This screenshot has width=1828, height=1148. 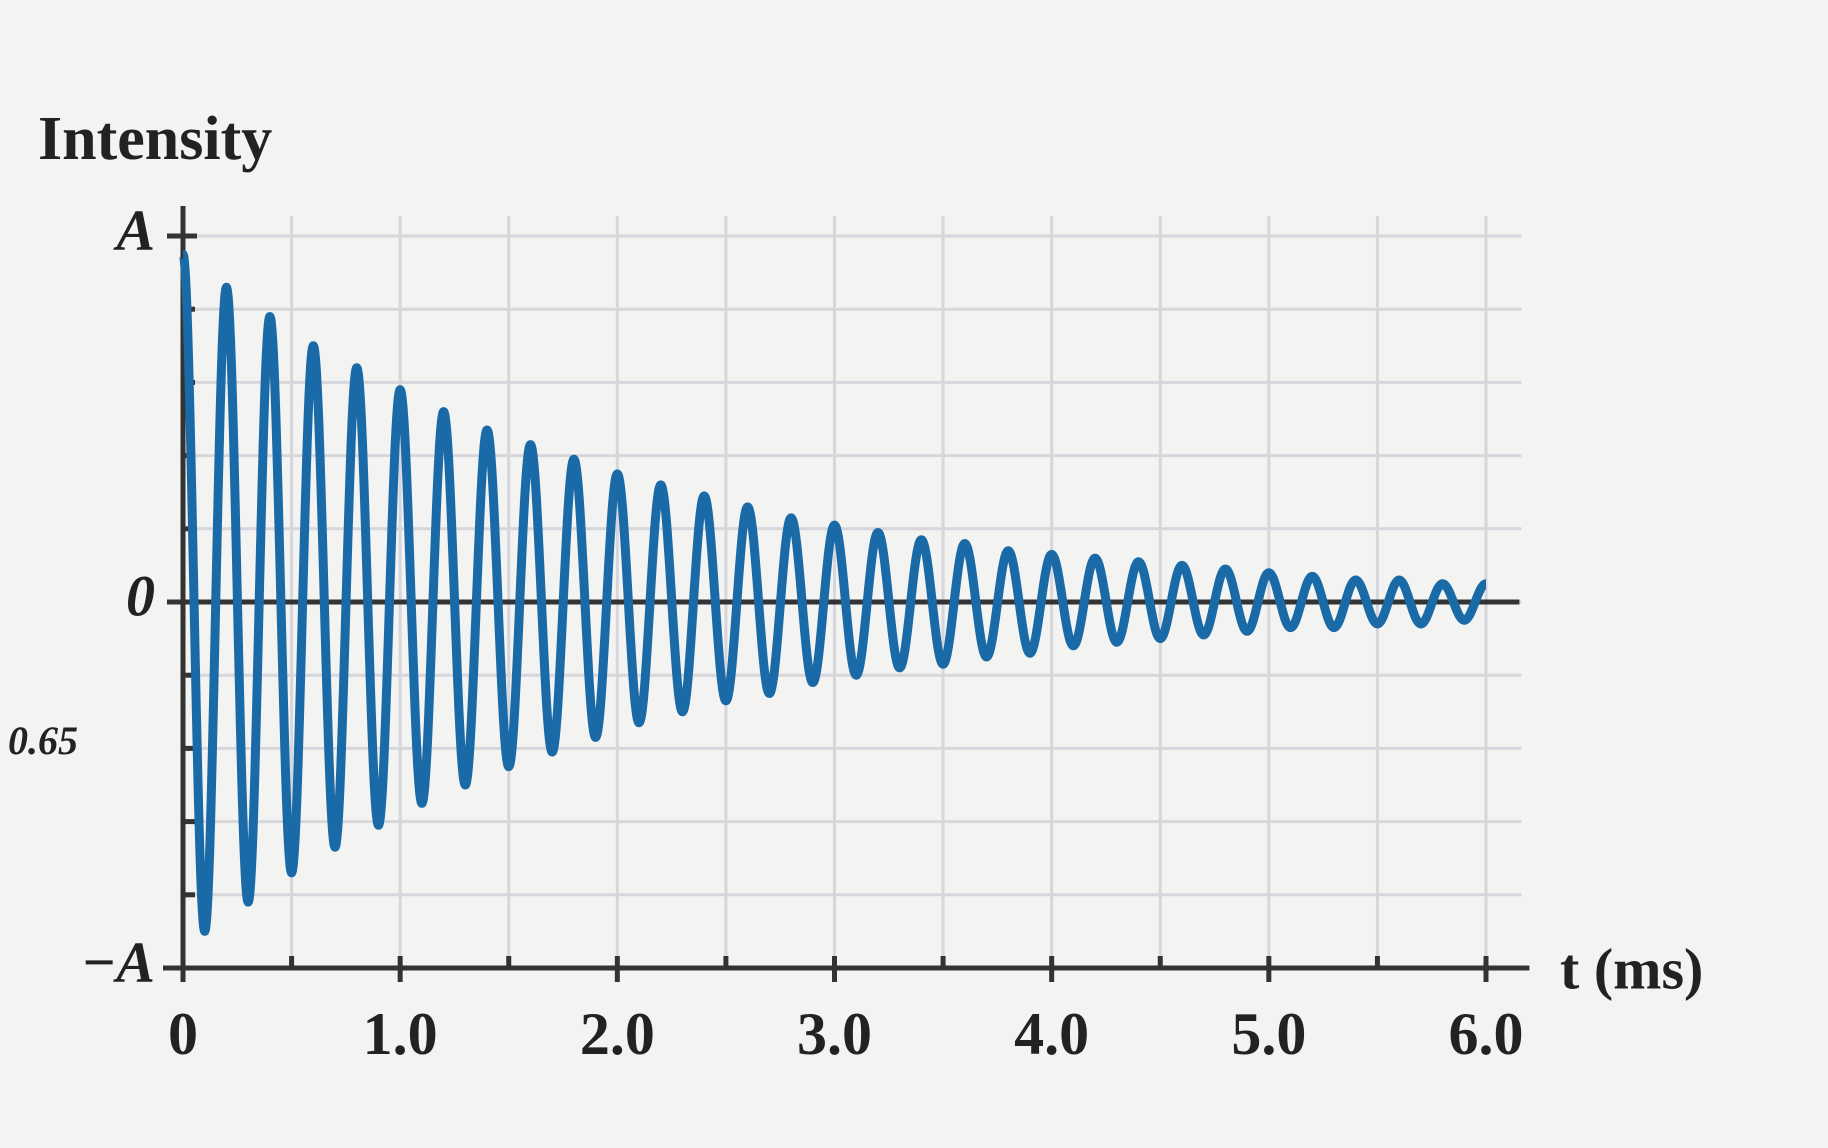 I want to click on annotation: 0.65, so click(x=43, y=740).